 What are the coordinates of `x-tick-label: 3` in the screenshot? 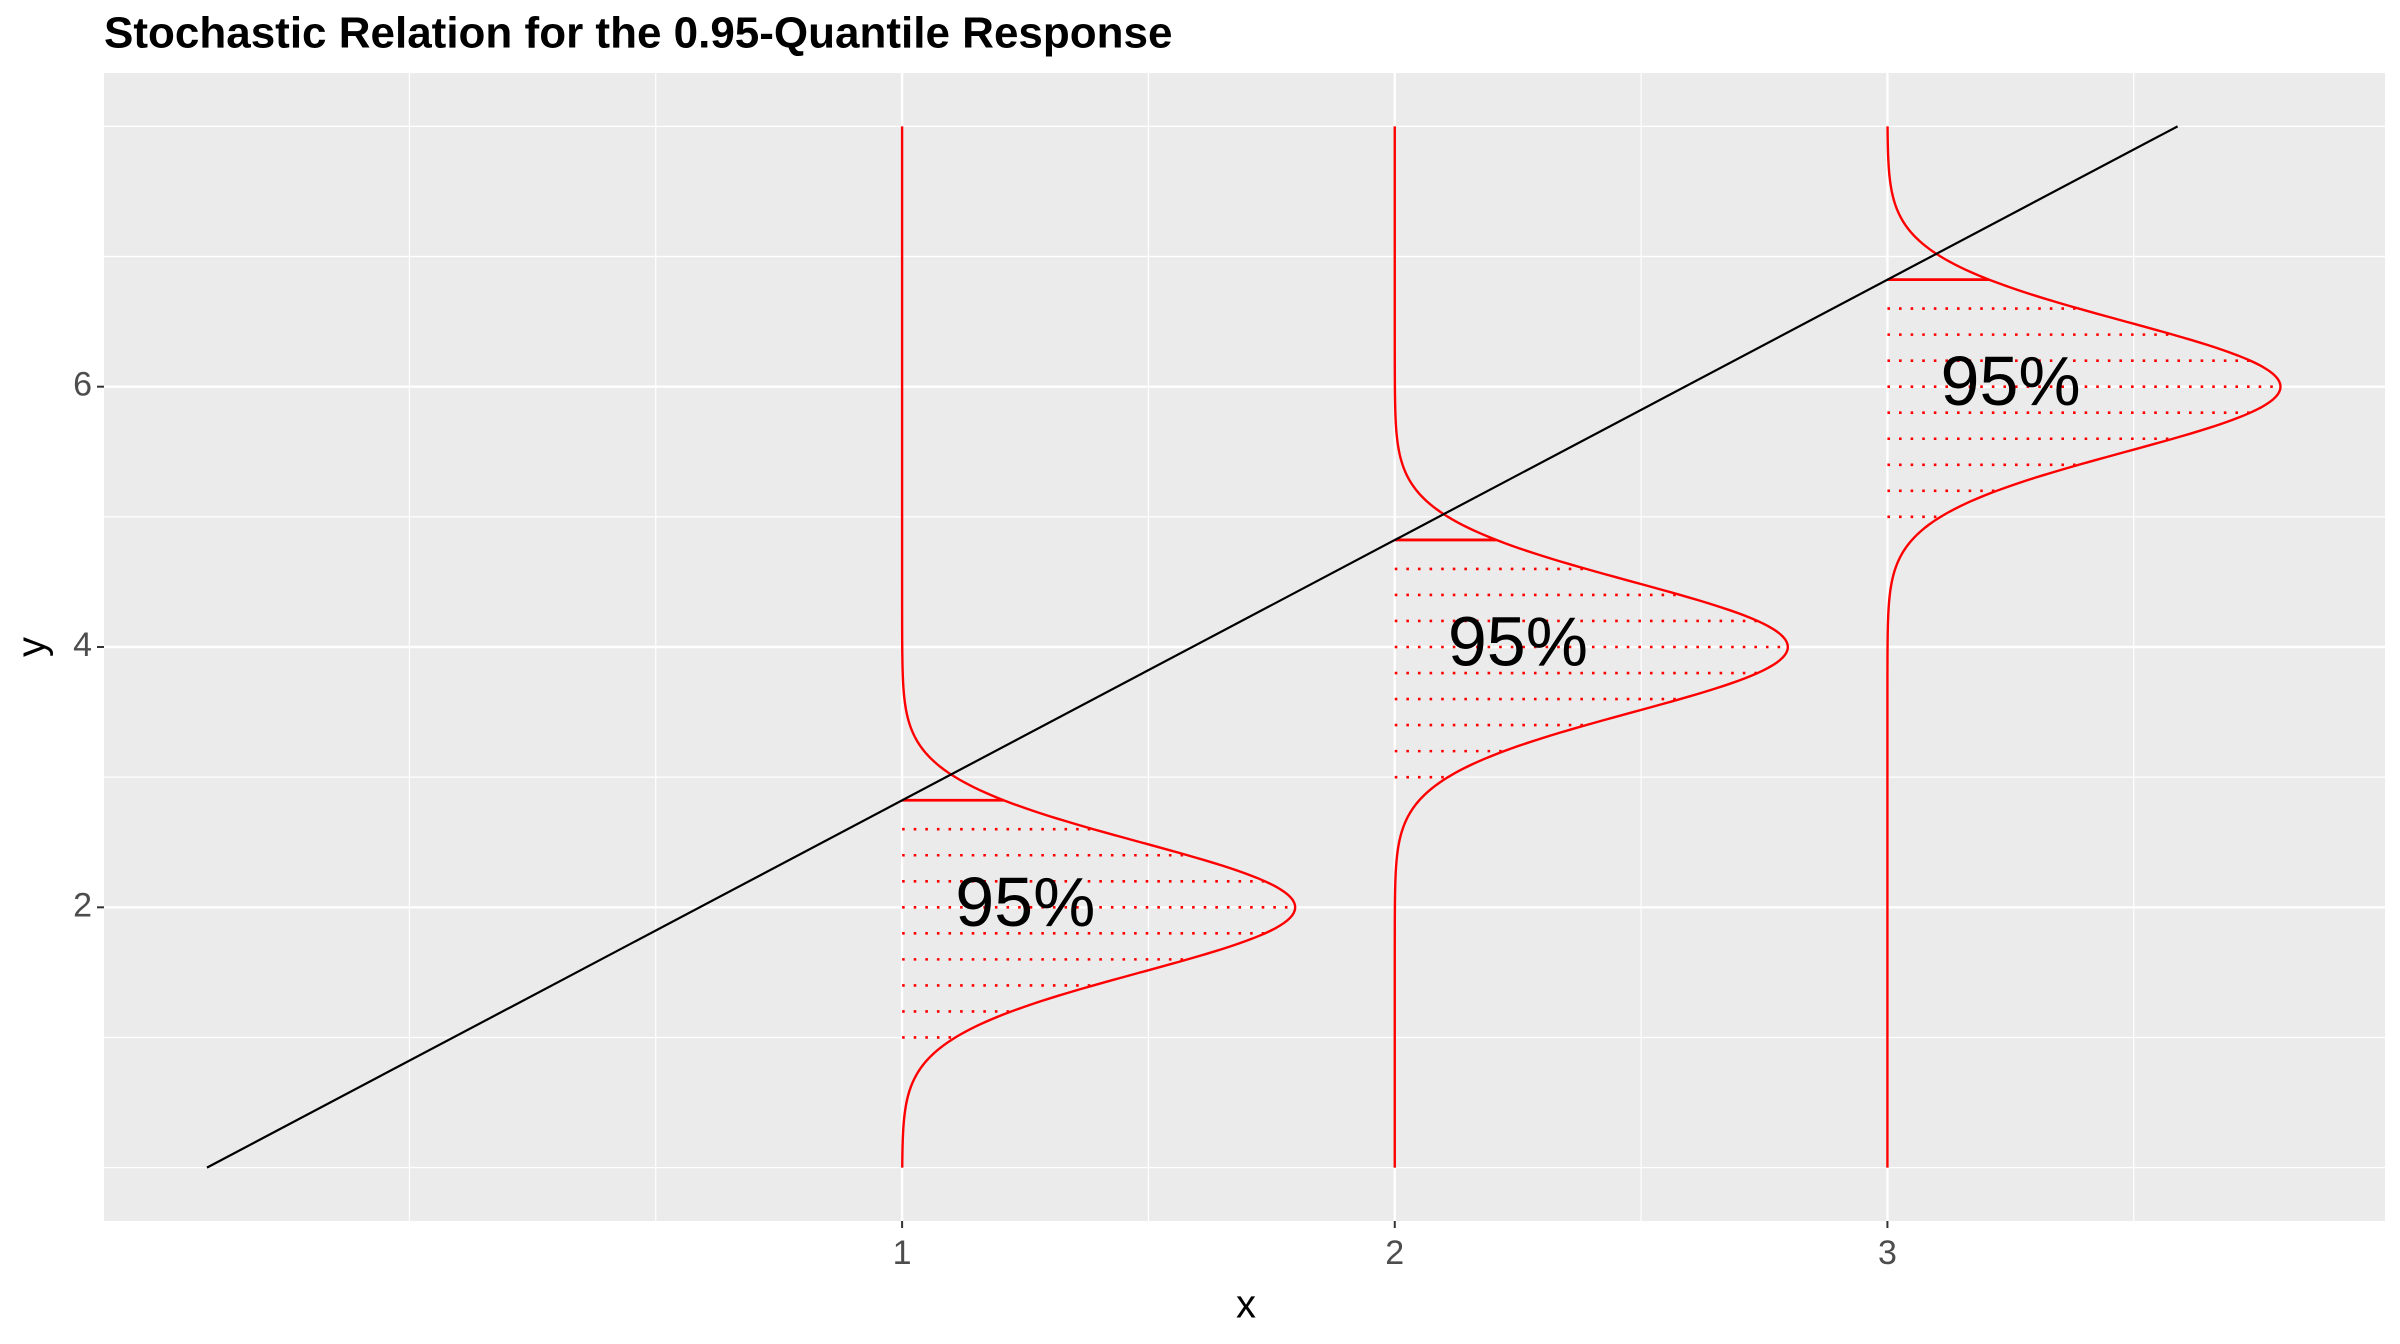 It's located at (1887, 1253).